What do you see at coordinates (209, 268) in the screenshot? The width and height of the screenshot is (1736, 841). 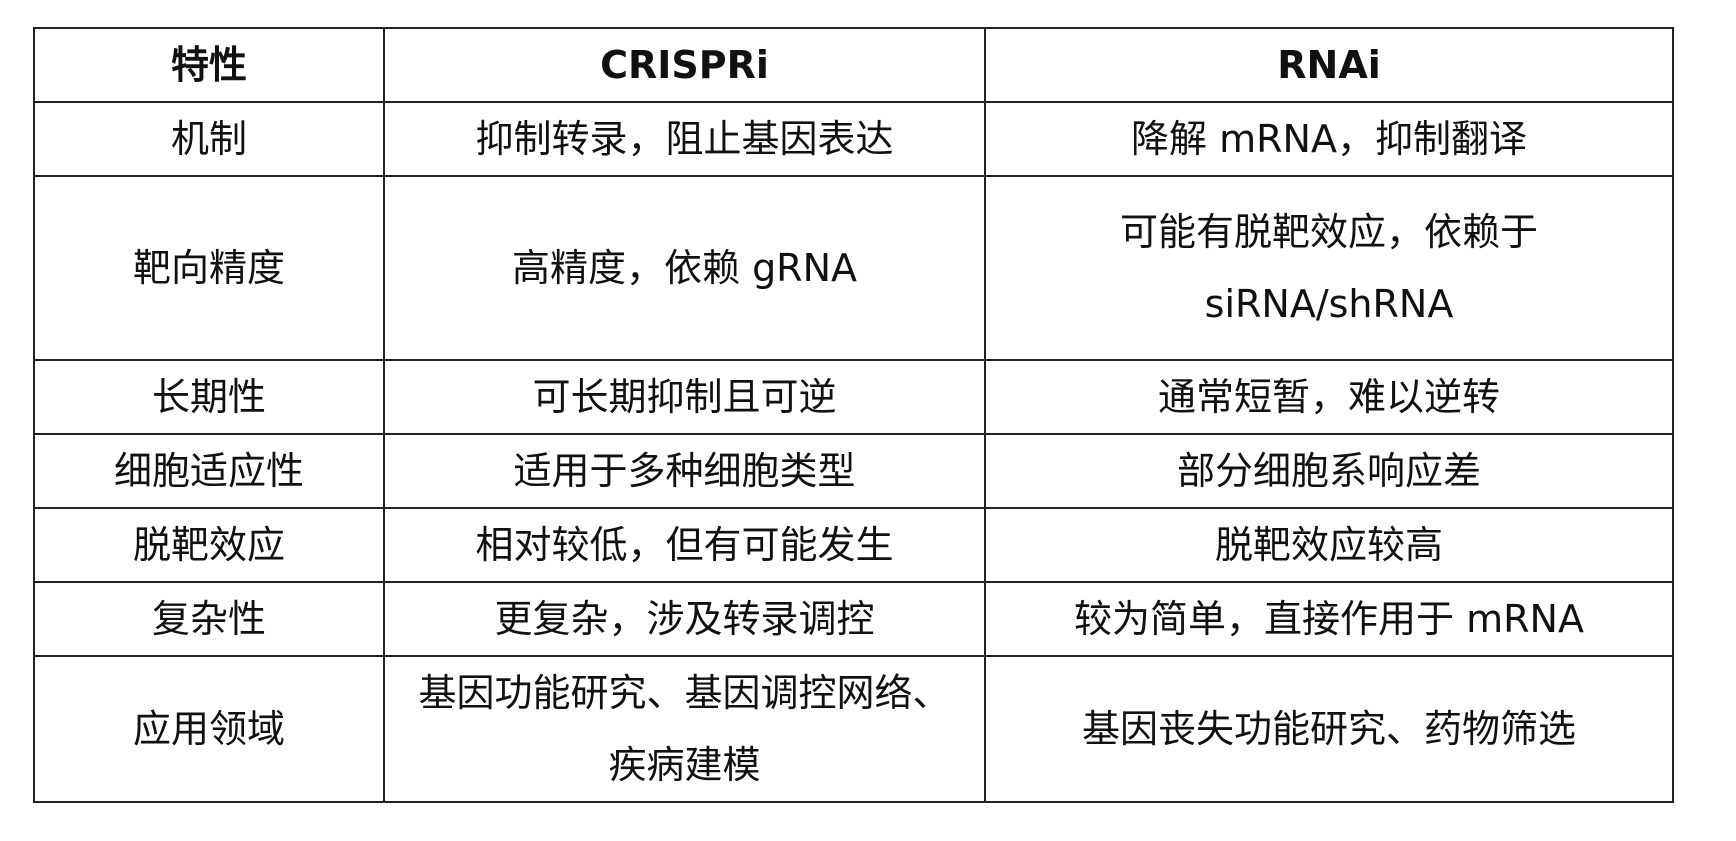 I see `feature-cell: 靶向精度` at bounding box center [209, 268].